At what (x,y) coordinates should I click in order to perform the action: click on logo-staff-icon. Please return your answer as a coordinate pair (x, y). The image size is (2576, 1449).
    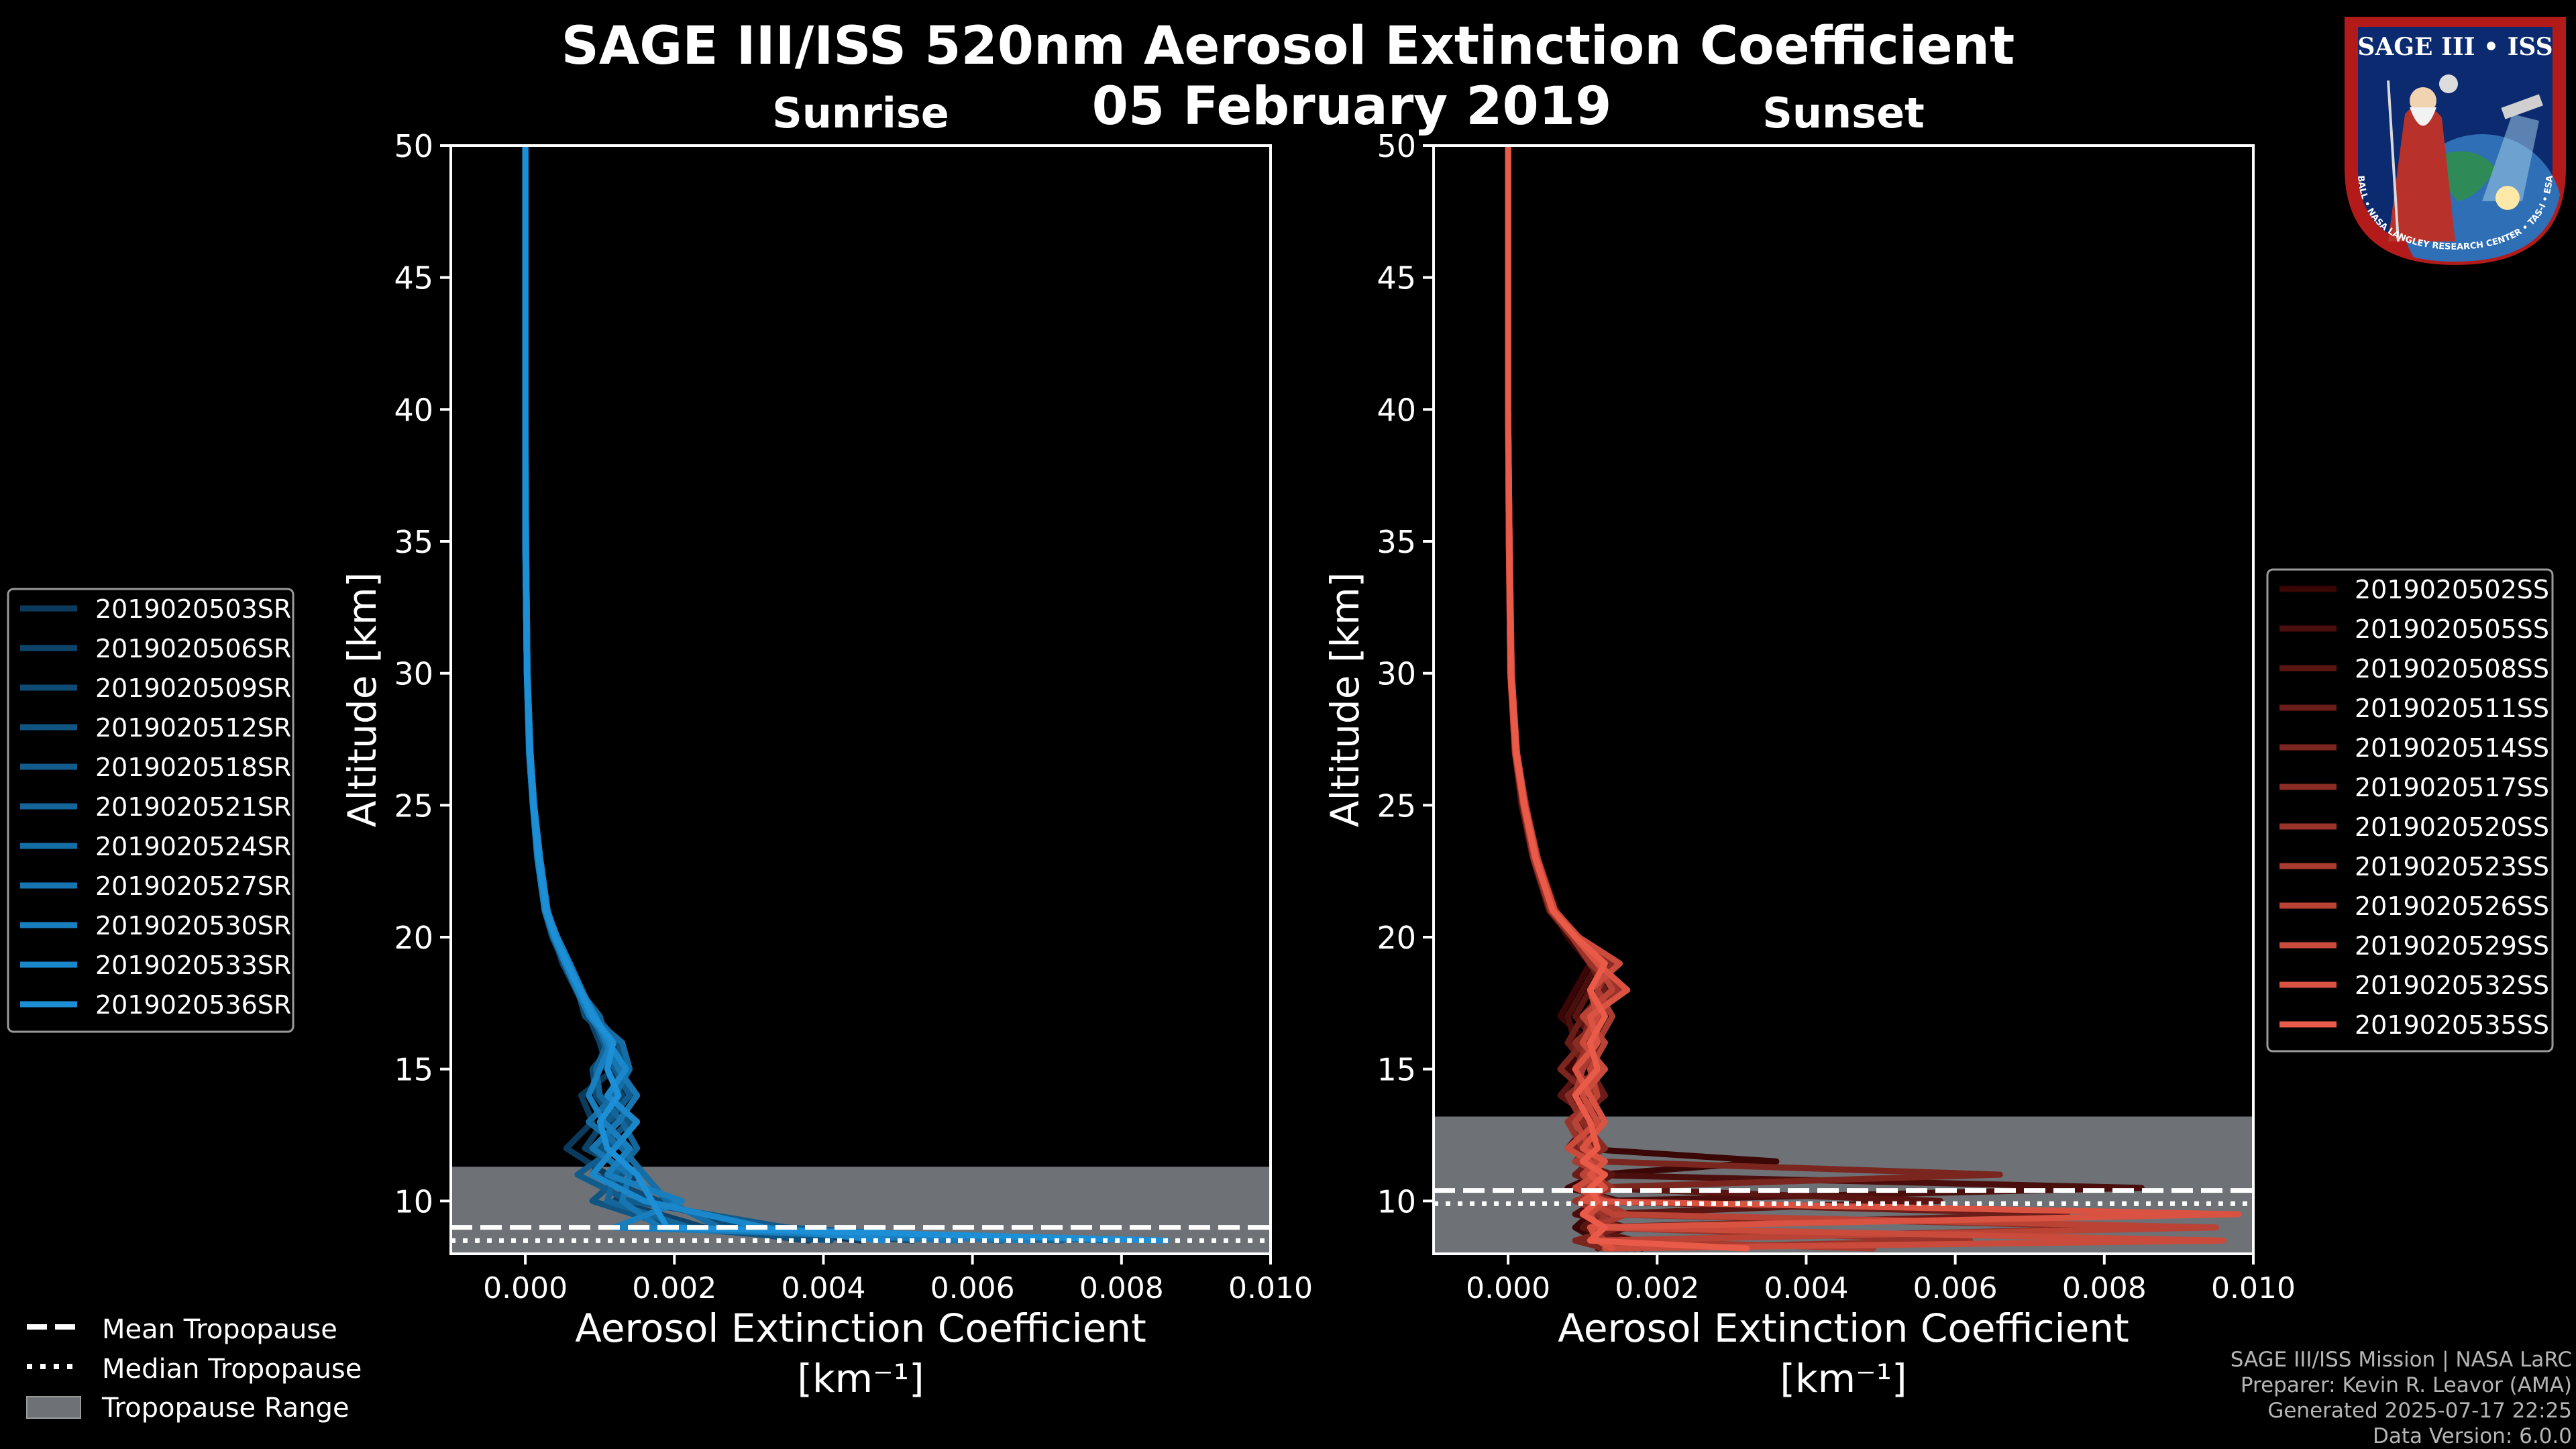
    Looking at the image, I should click on (2393, 161).